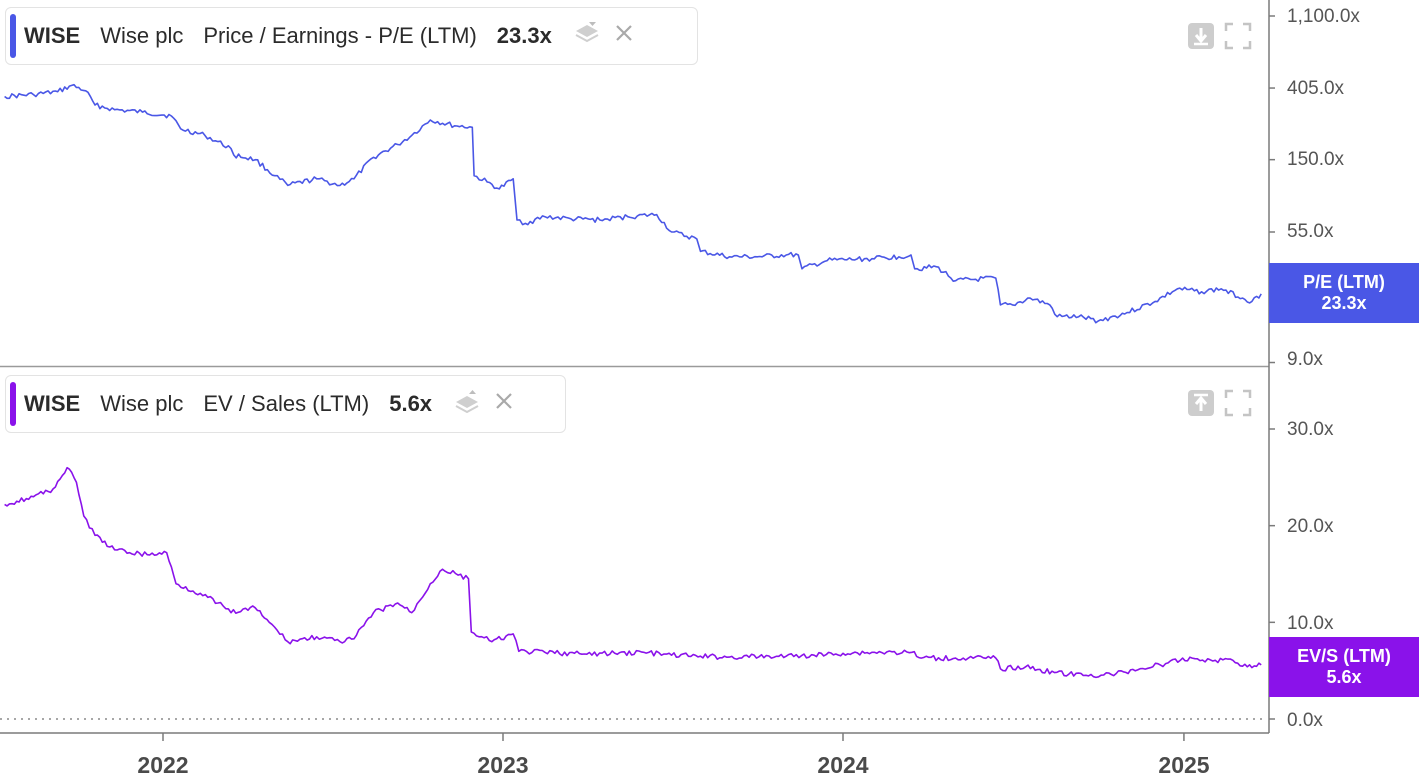  What do you see at coordinates (1201, 38) in the screenshot?
I see `move-down-icon` at bounding box center [1201, 38].